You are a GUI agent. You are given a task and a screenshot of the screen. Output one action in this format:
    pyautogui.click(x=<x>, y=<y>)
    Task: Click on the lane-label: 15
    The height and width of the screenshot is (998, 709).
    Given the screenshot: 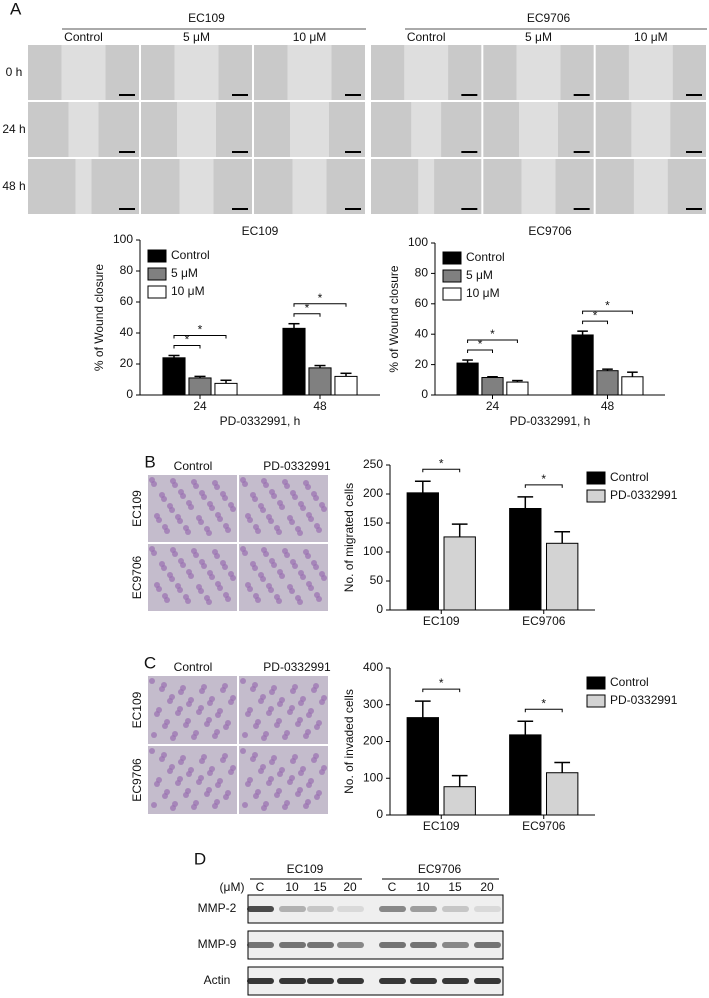 What is the action you would take?
    pyautogui.click(x=455, y=887)
    